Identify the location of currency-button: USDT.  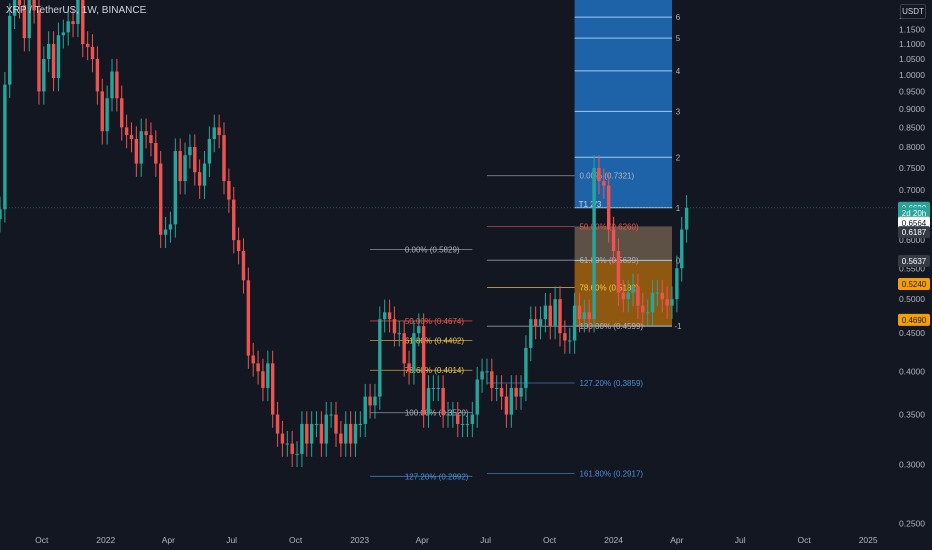
(913, 11).